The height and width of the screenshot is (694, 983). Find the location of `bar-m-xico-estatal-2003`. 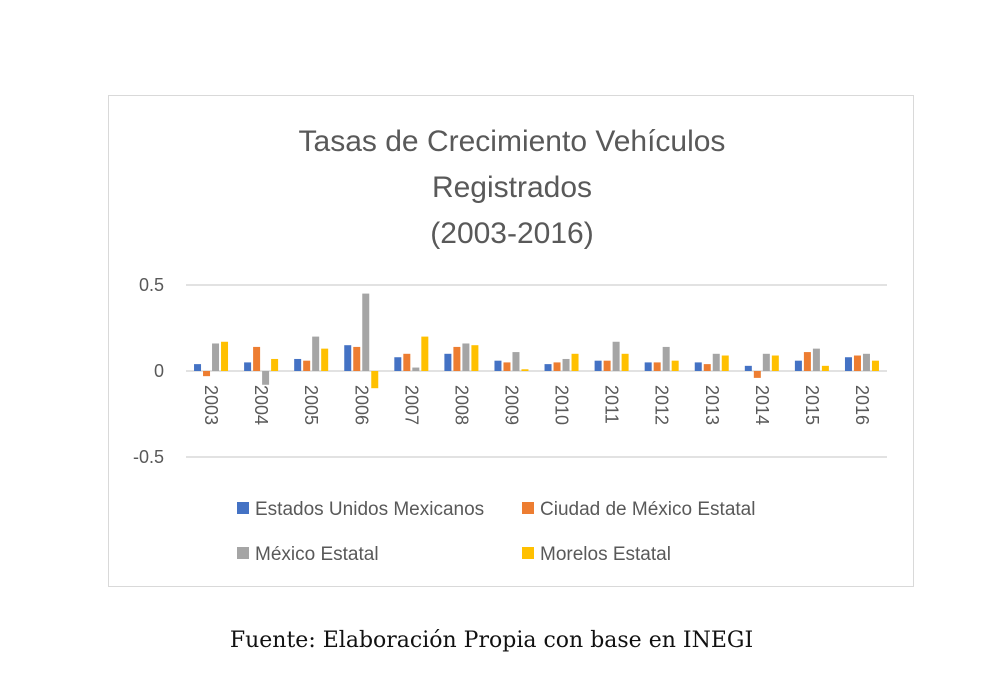

bar-m-xico-estatal-2003 is located at coordinates (216, 357).